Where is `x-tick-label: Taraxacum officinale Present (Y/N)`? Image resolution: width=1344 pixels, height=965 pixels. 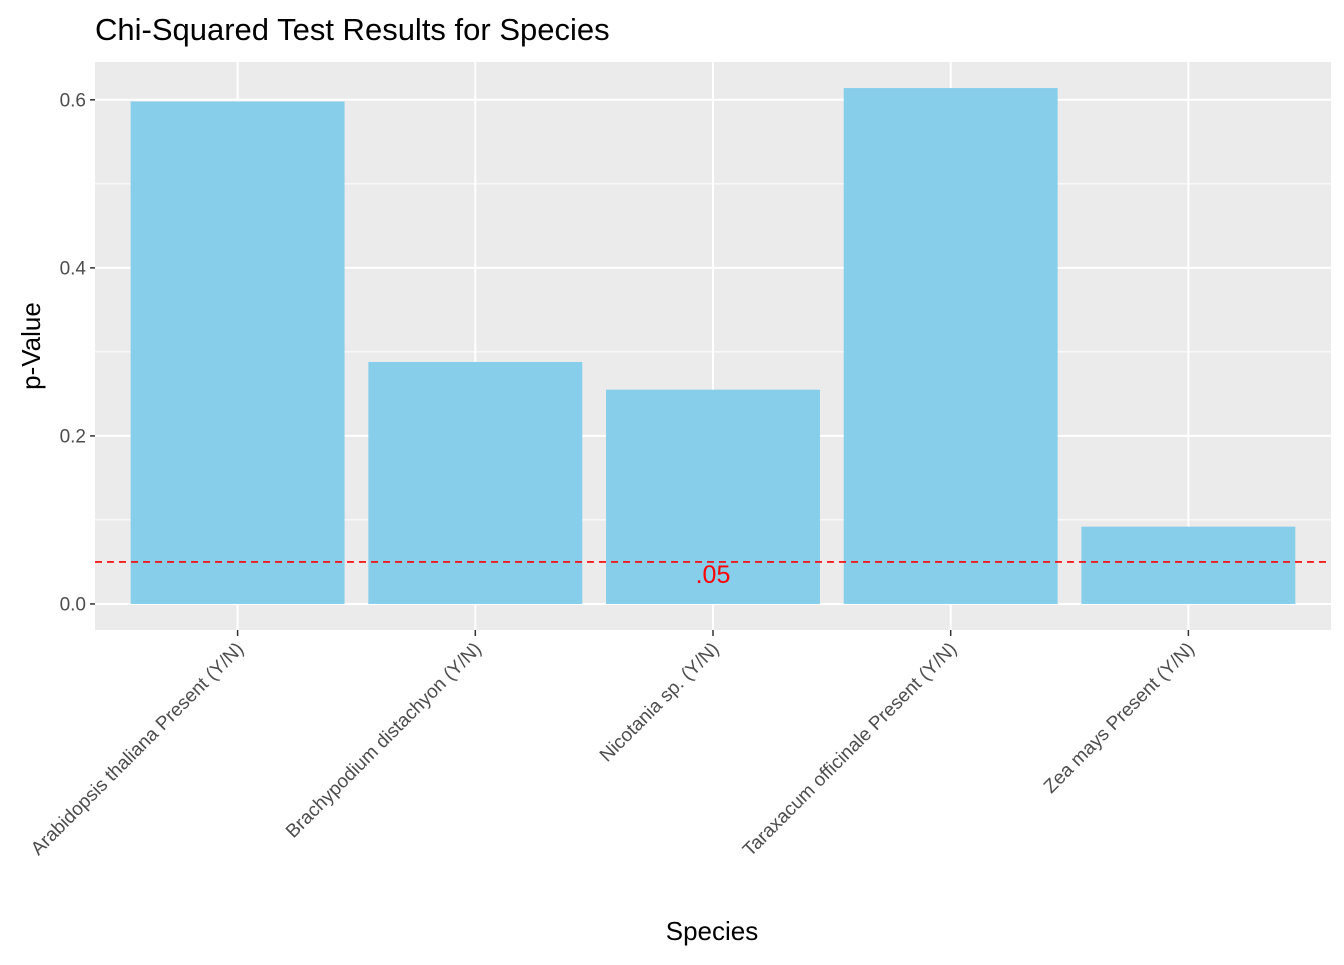
x-tick-label: Taraxacum officinale Present (Y/N) is located at coordinates (850, 750).